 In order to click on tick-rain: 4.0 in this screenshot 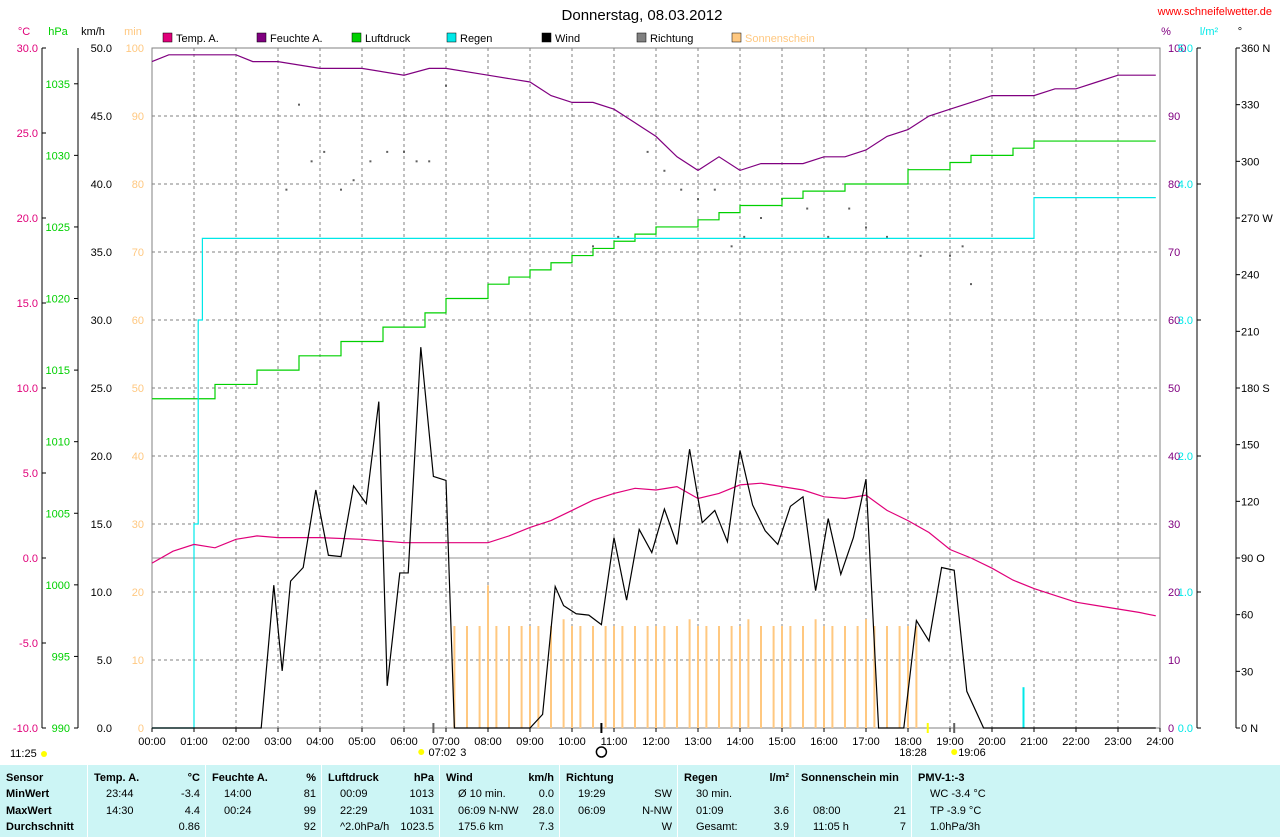, I will do `click(1185, 185)`.